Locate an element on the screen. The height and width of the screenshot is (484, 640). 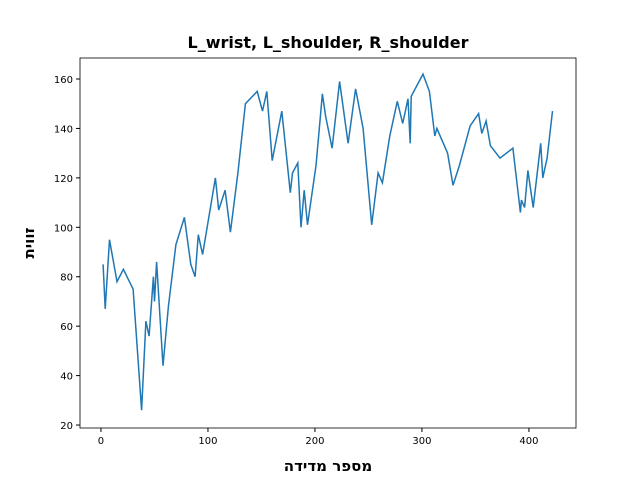
y-tick-label: 60 is located at coordinates (66, 327).